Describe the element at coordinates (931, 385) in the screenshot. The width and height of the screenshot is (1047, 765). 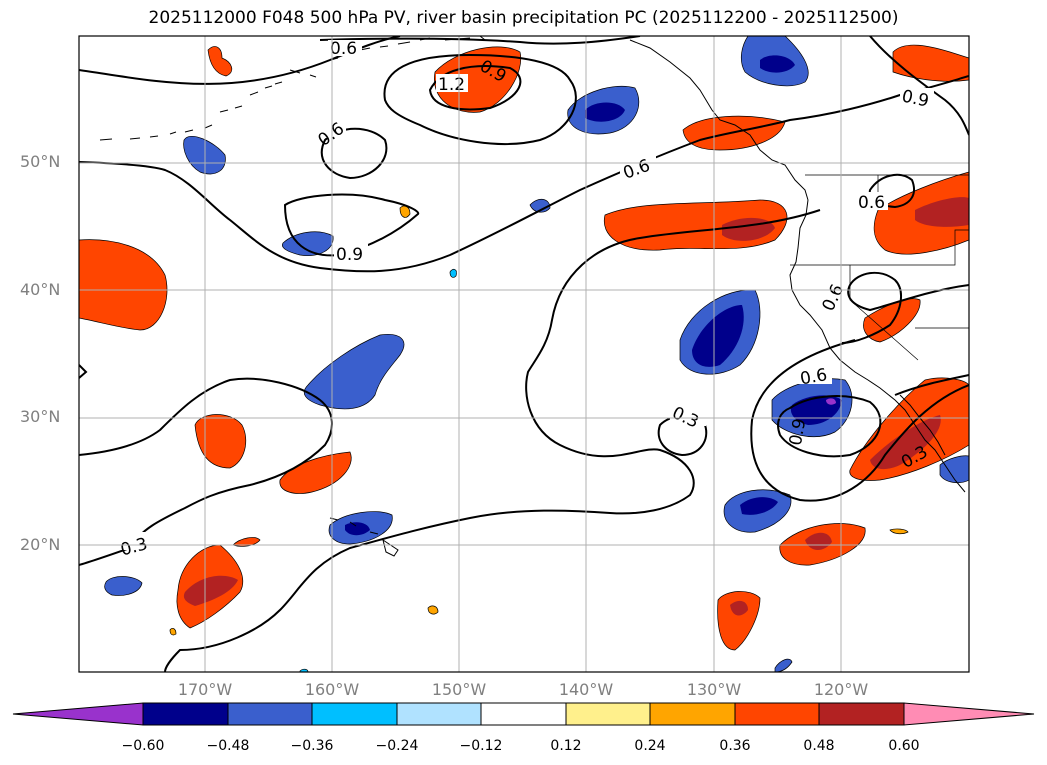
I see `contour-0.3-se` at that location.